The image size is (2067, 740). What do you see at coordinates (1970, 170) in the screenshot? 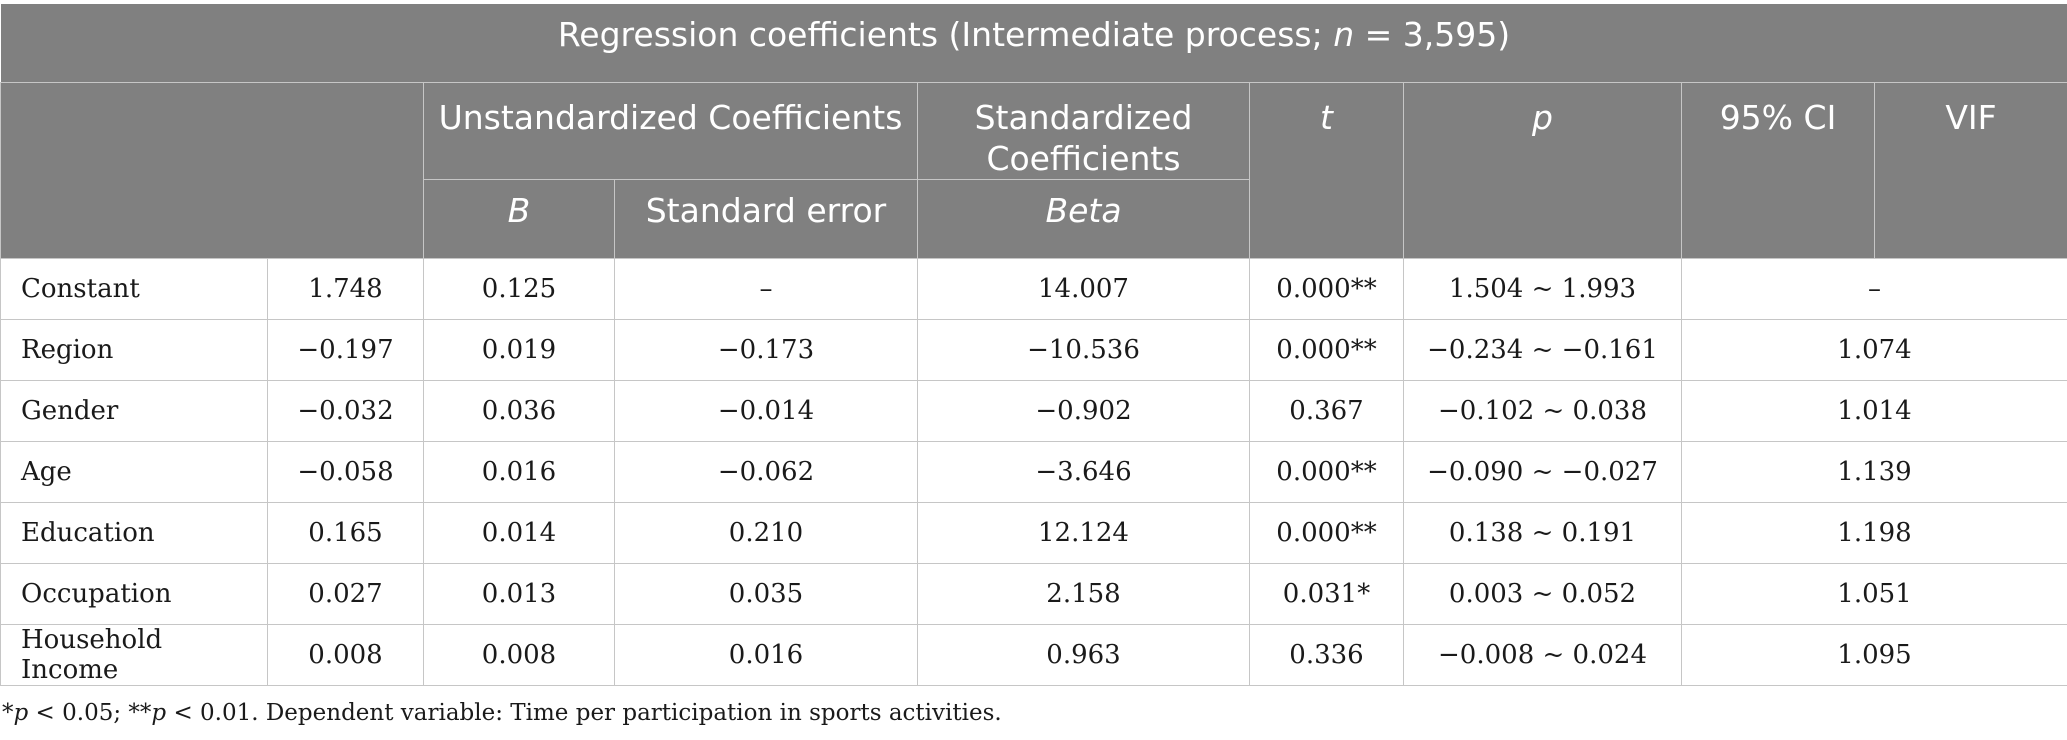
I see `header-vif: VIF` at bounding box center [1970, 170].